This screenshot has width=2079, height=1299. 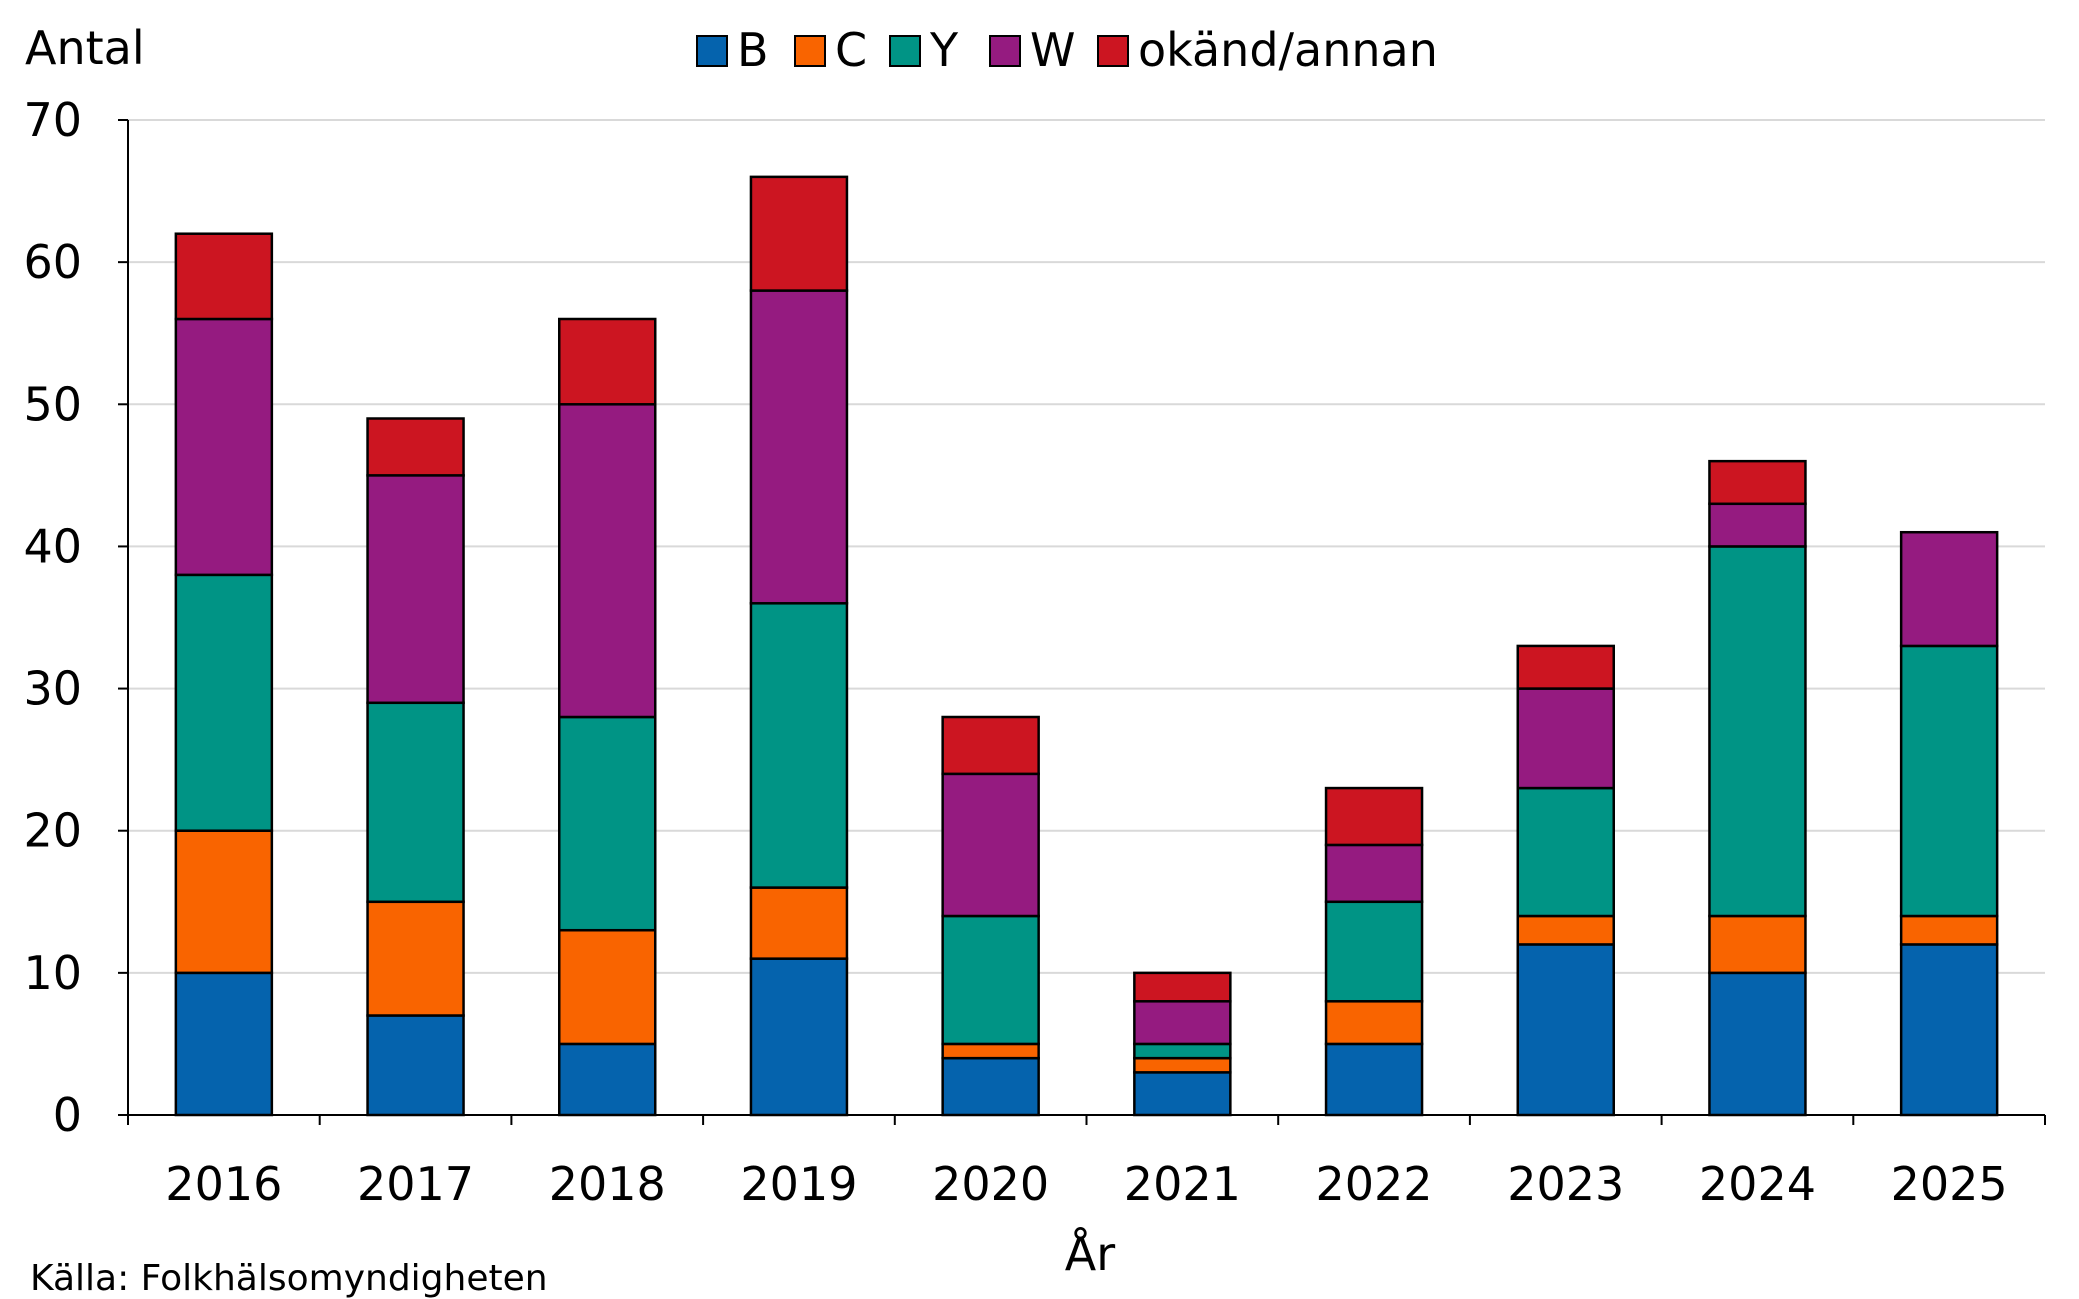 I want to click on y-tick-label: 0, so click(x=67, y=1115).